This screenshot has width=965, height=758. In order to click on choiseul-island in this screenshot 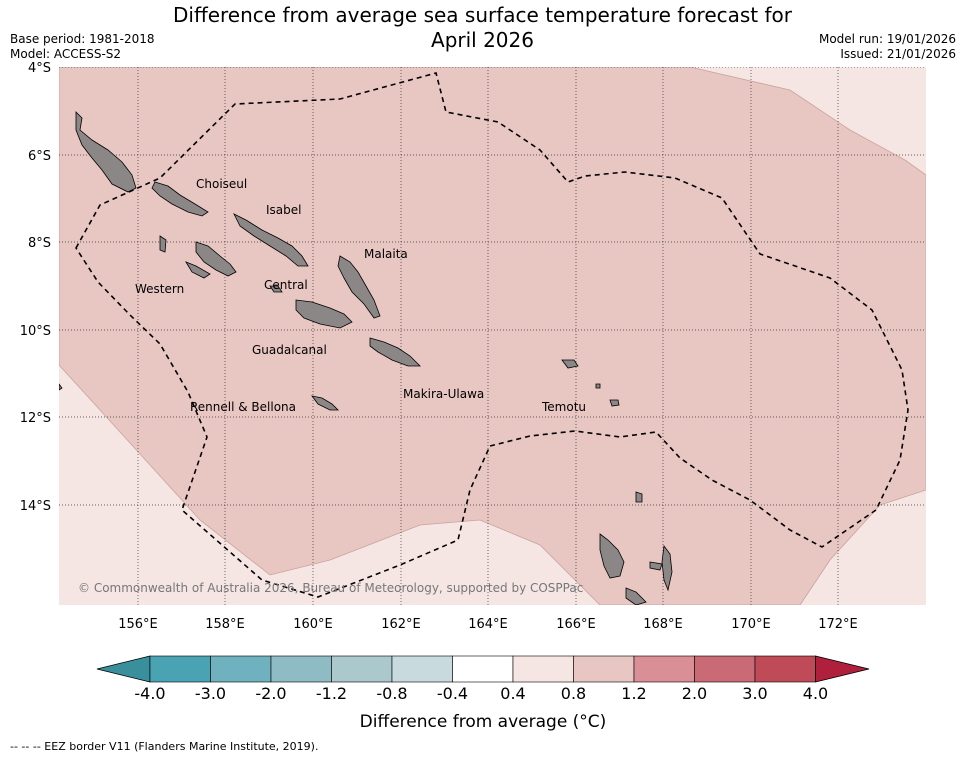, I will do `click(106, 152)`.